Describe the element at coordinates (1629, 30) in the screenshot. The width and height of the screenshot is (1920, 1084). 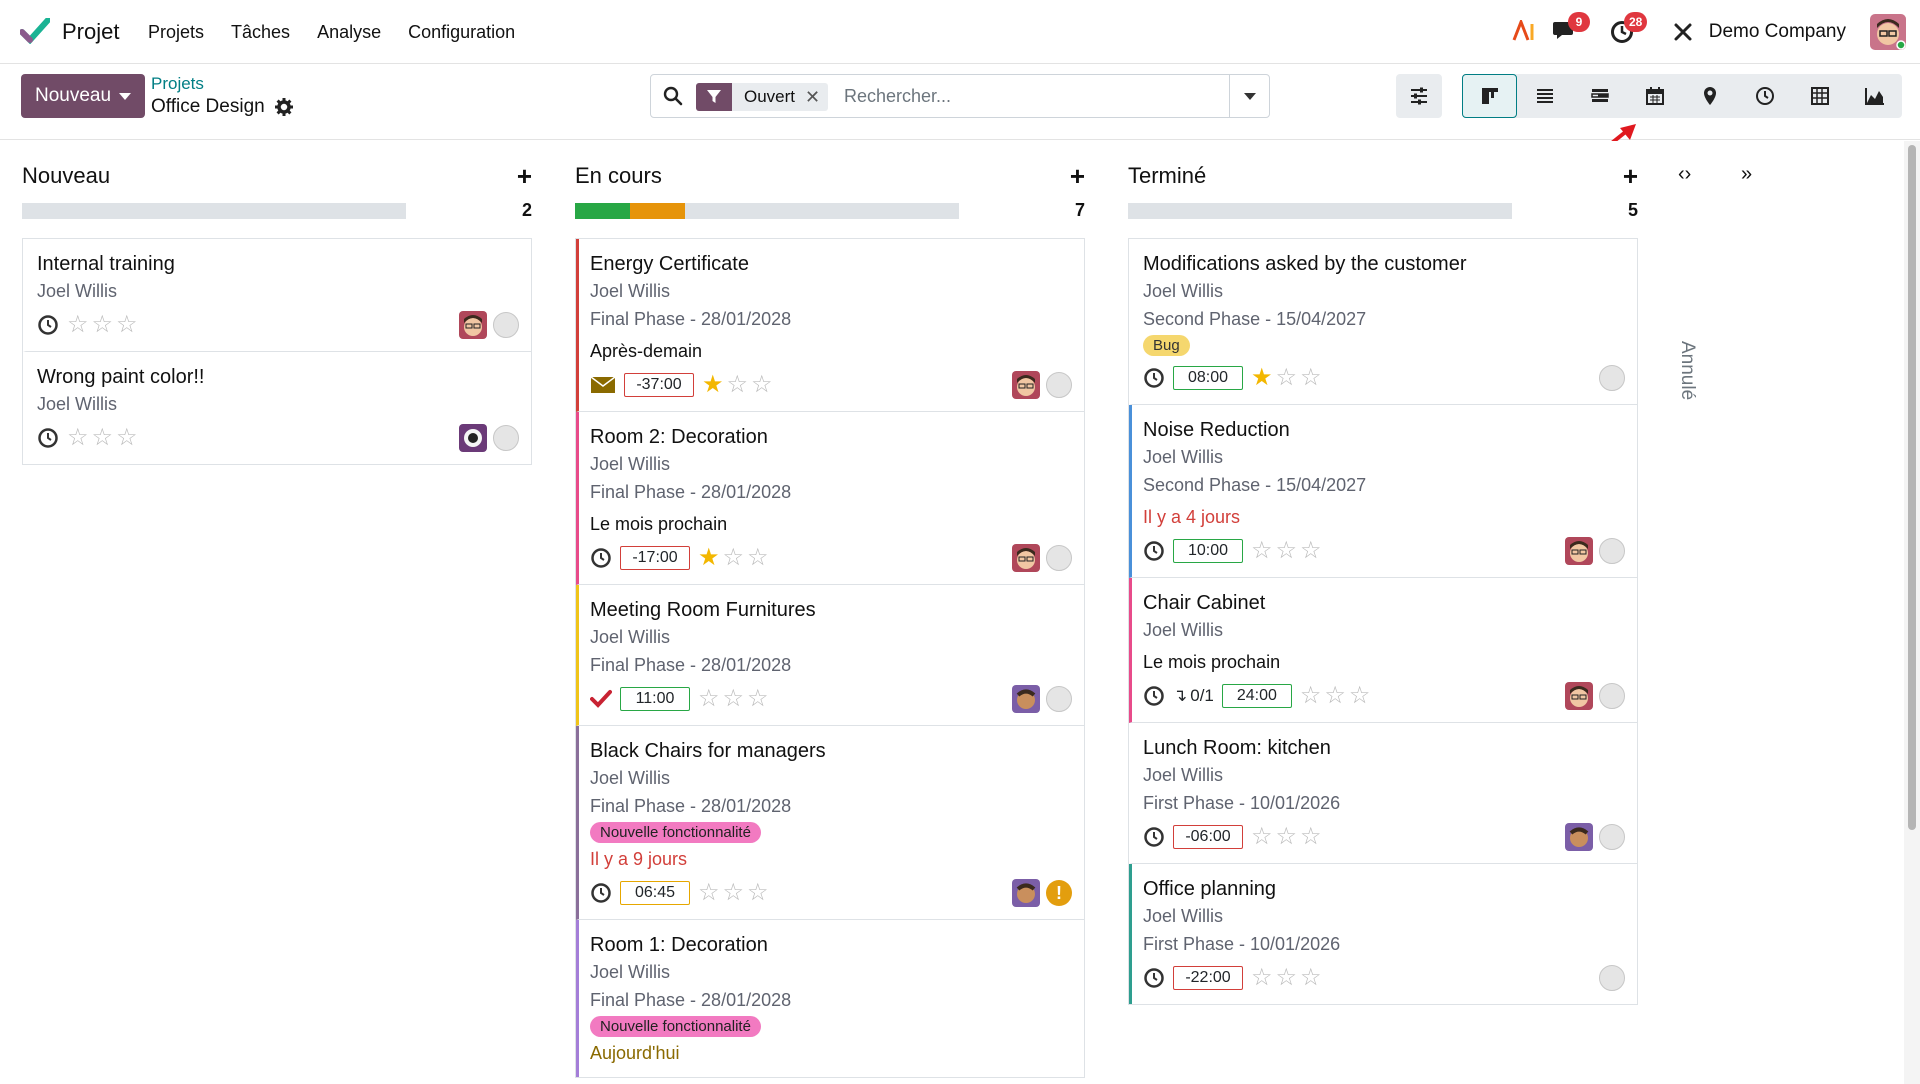
I see `activities-button: 28` at that location.